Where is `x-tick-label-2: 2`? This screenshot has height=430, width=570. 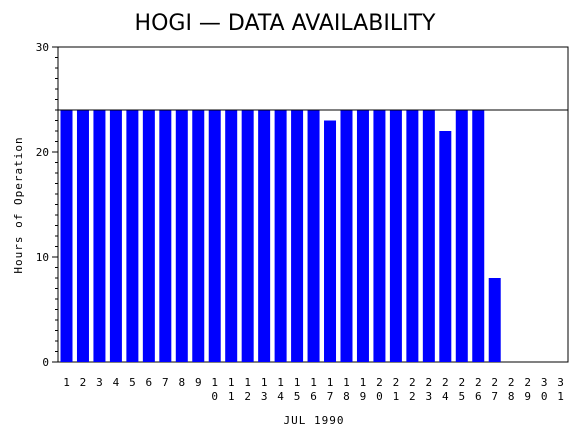
x-tick-label-2: 2 is located at coordinates (83, 382).